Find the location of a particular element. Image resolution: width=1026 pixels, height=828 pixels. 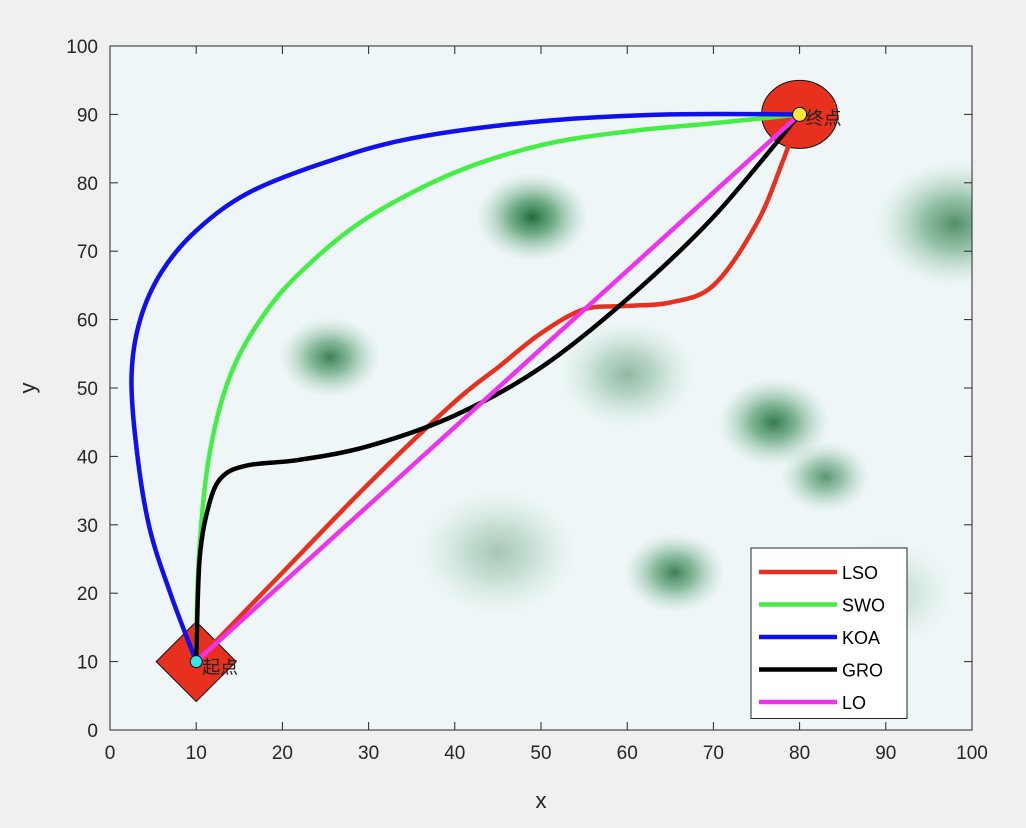

x-tick-label: 30 is located at coordinates (368, 753).